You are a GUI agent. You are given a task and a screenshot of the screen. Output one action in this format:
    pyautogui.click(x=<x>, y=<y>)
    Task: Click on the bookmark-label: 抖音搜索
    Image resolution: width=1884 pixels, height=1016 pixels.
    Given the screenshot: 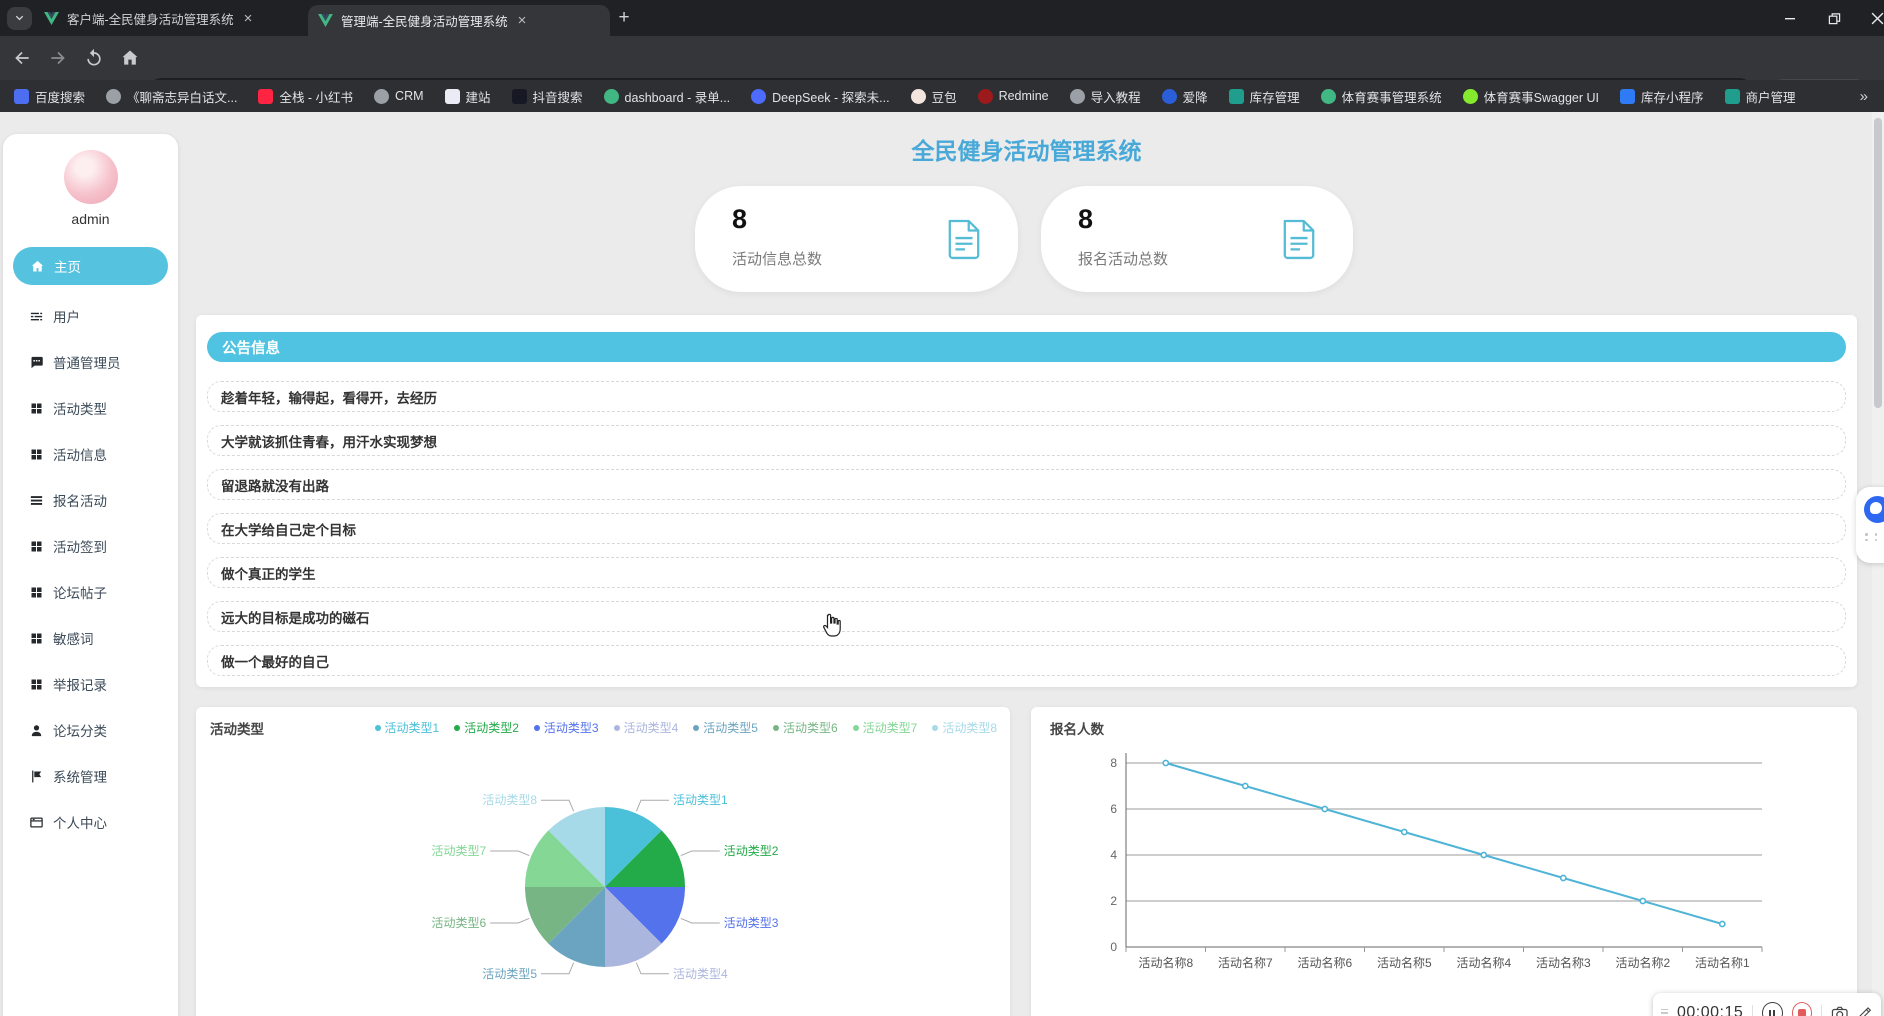 What is the action you would take?
    pyautogui.click(x=557, y=97)
    